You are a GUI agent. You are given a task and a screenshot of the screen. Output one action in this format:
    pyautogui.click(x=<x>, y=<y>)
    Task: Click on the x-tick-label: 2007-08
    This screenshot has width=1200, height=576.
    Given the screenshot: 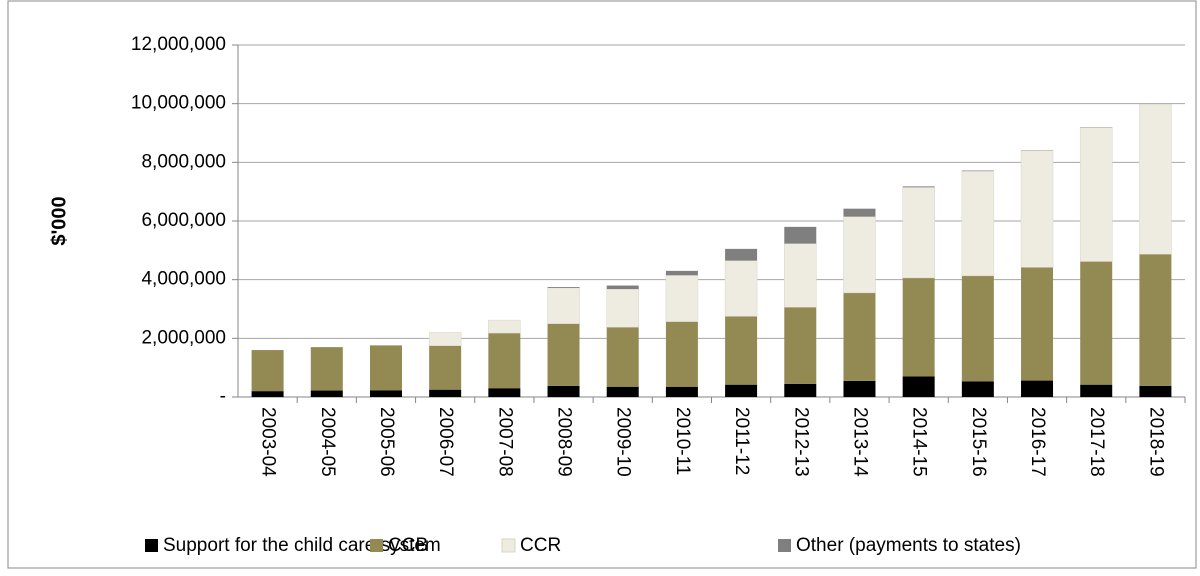 What is the action you would take?
    pyautogui.click(x=504, y=442)
    